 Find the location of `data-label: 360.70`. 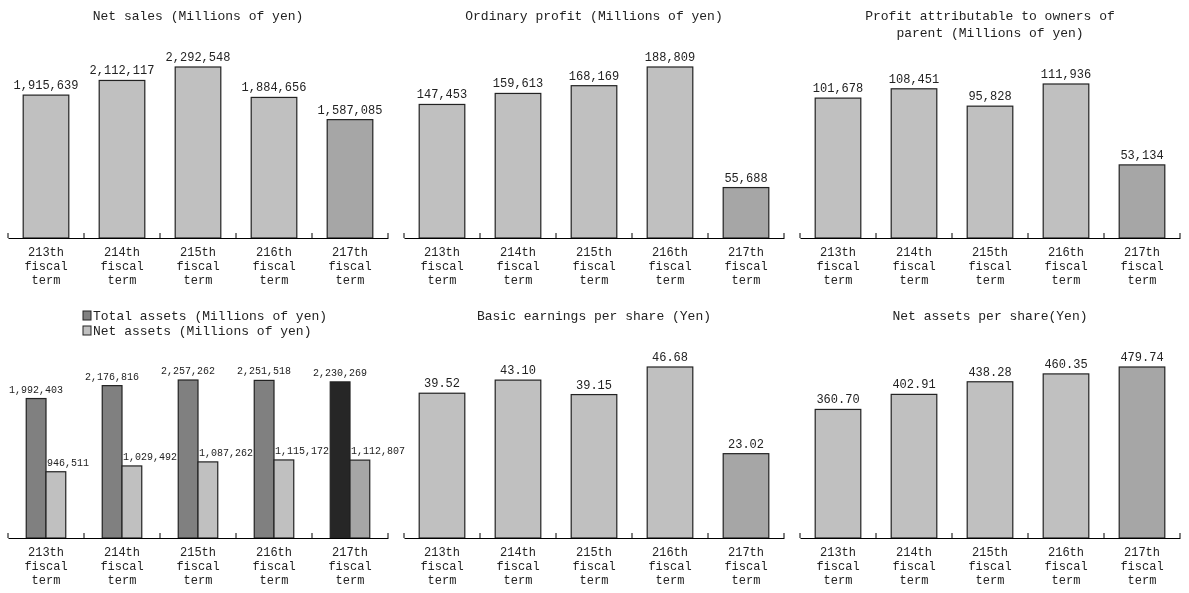

data-label: 360.70 is located at coordinates (838, 400).